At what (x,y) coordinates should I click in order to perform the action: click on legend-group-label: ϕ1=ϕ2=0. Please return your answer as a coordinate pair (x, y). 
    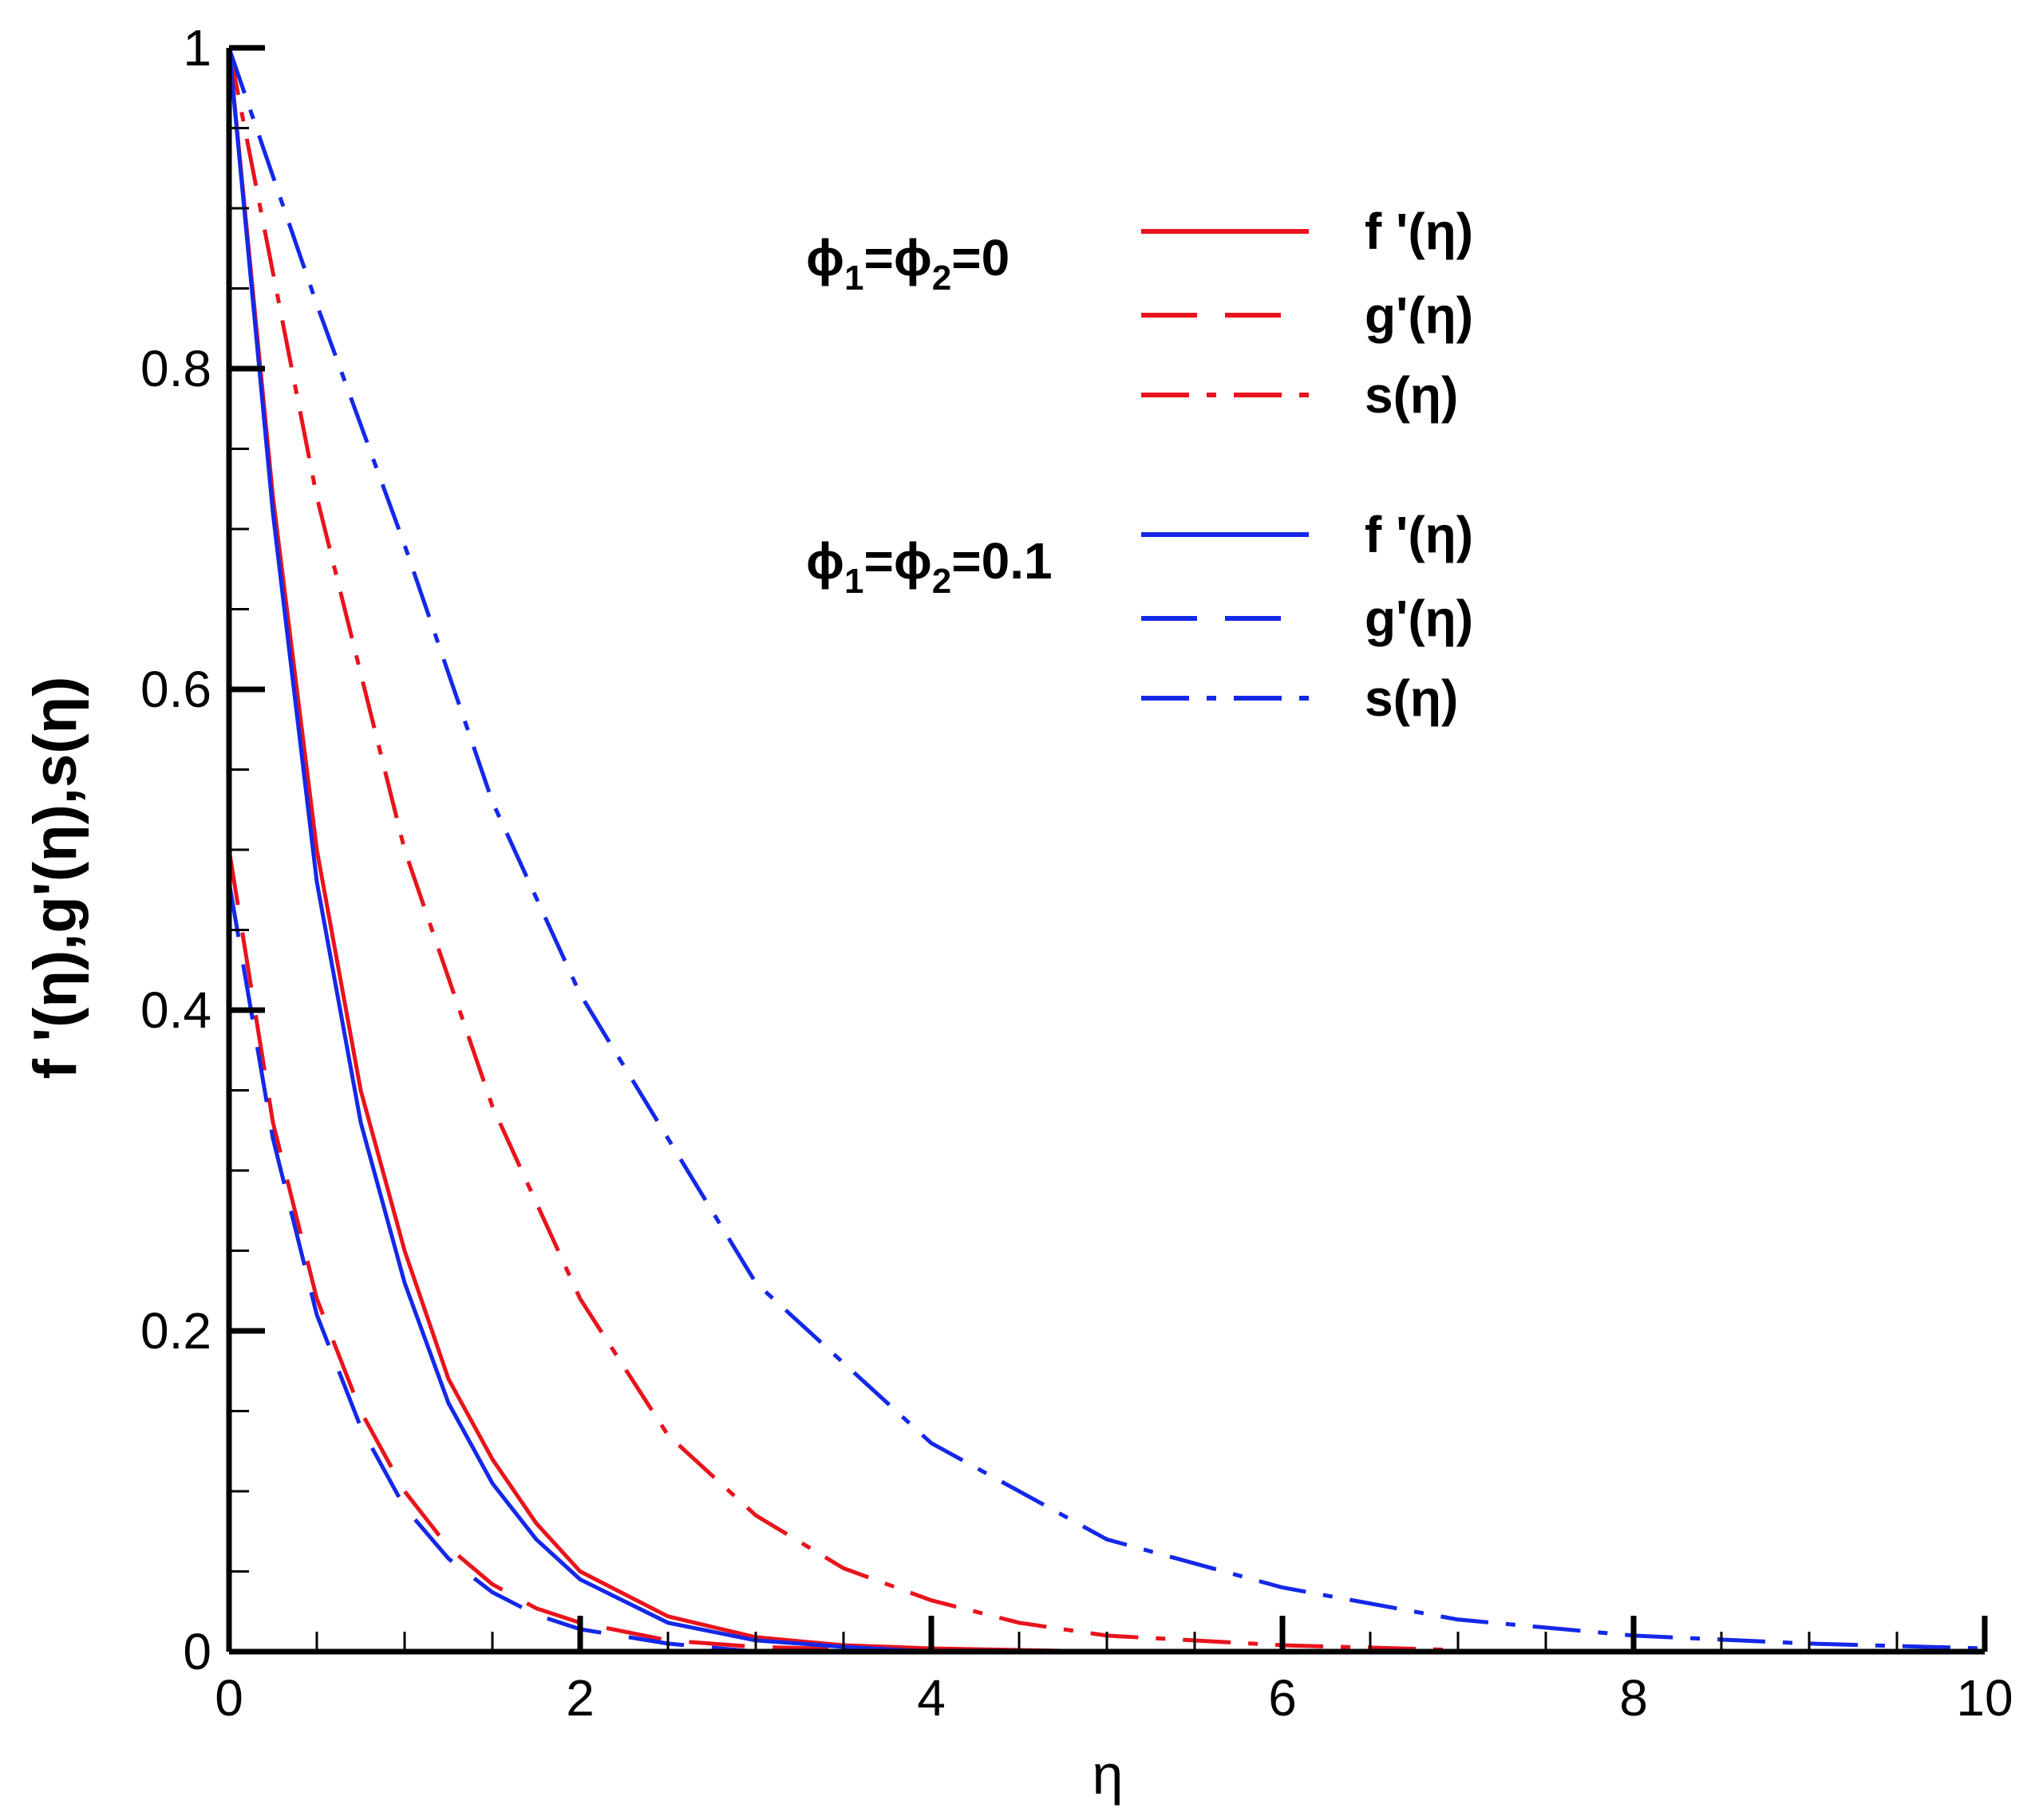
    Looking at the image, I should click on (908, 263).